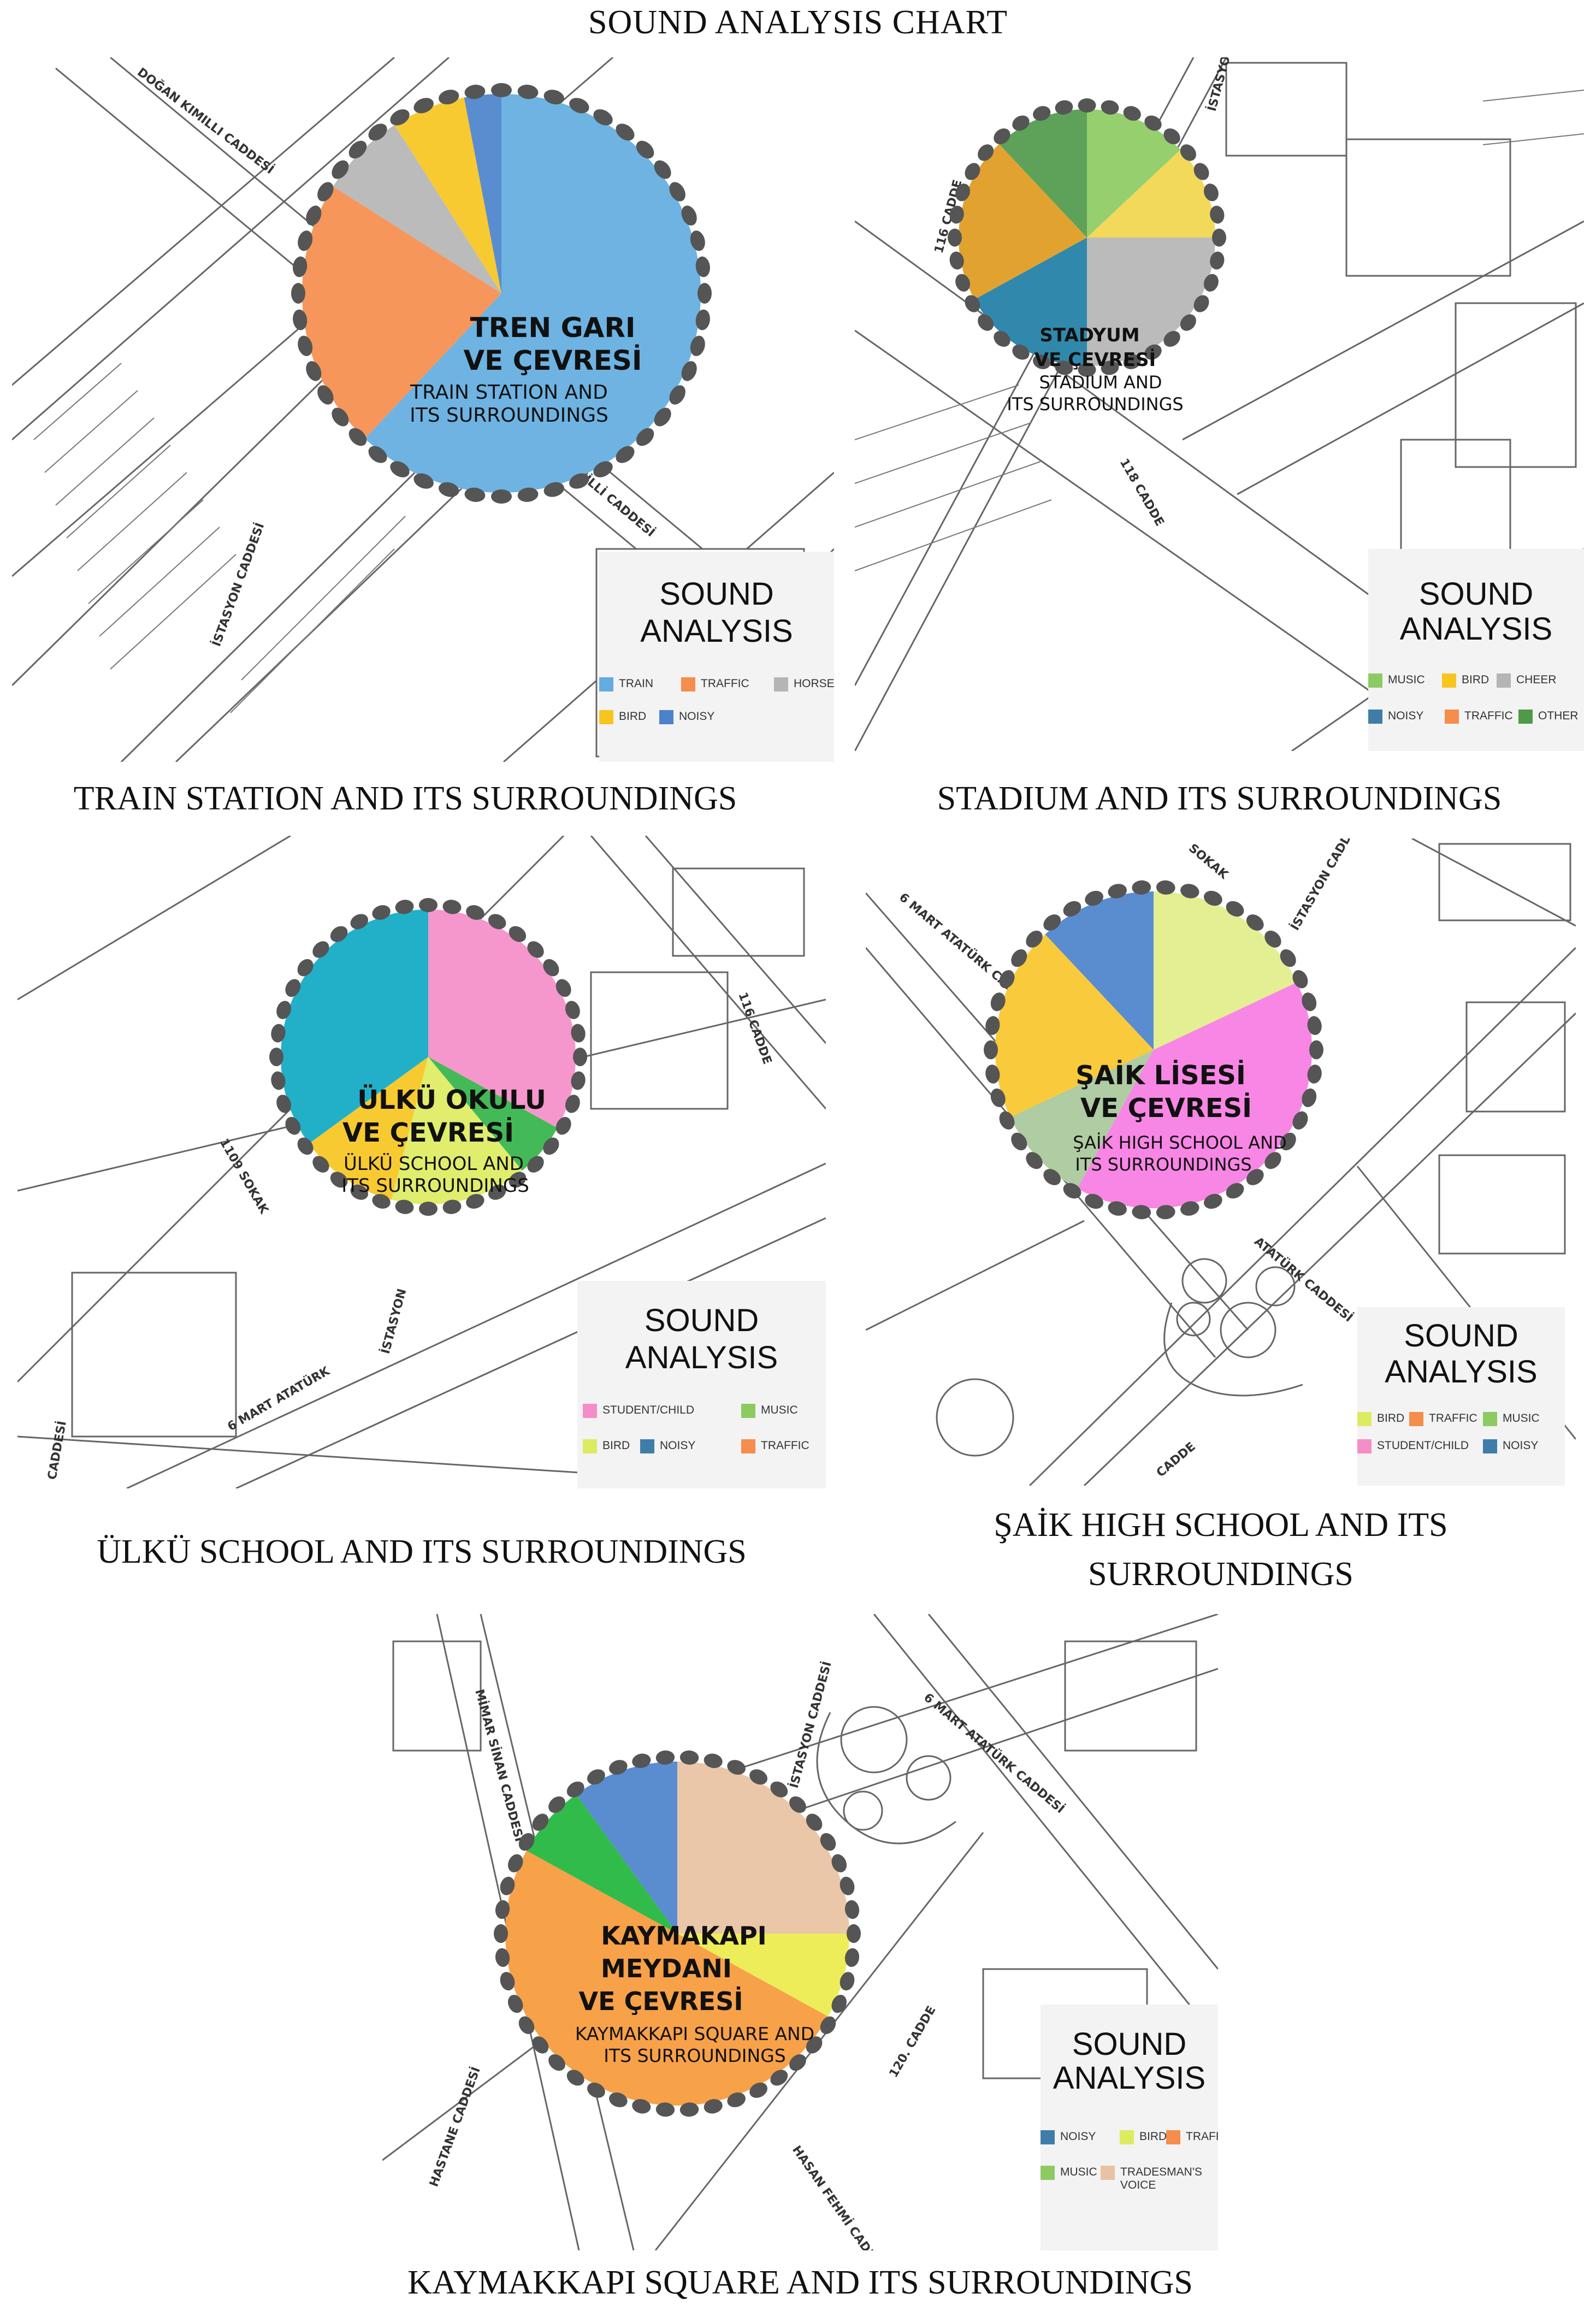 This screenshot has width=1596, height=2311. I want to click on pie-label-tr: STADYUM, so click(1089, 335).